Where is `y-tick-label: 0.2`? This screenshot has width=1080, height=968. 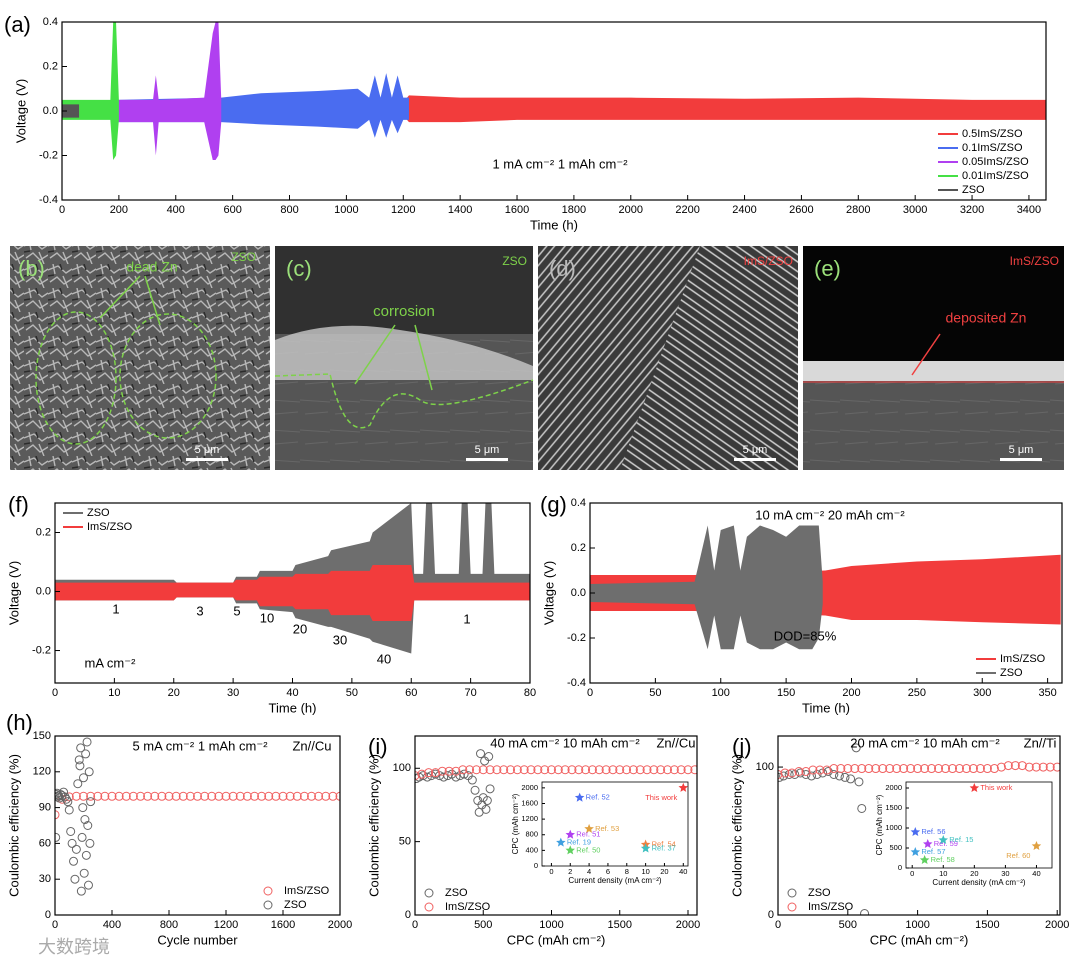
y-tick-label: 0.2 is located at coordinates (578, 548).